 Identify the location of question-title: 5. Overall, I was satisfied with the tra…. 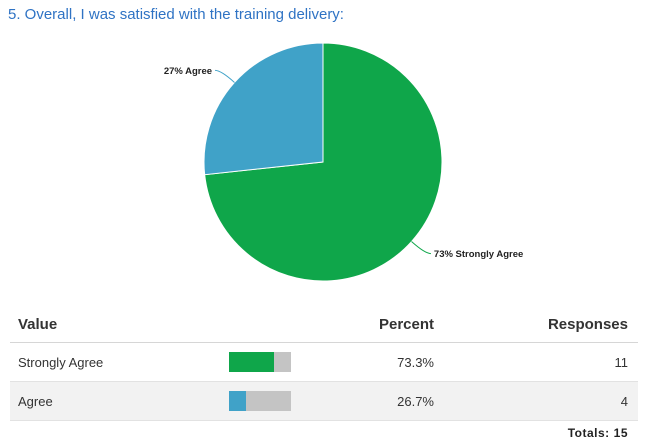
(176, 14).